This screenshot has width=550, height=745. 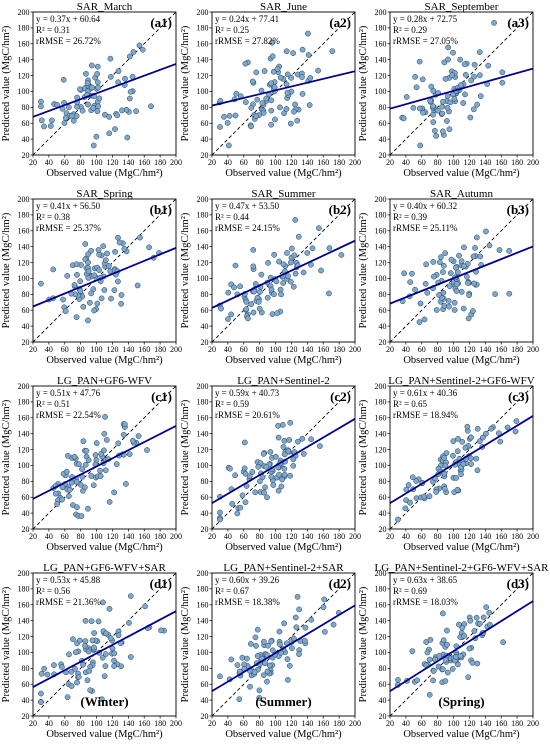 I want to click on plot-frame, so click(x=104, y=644).